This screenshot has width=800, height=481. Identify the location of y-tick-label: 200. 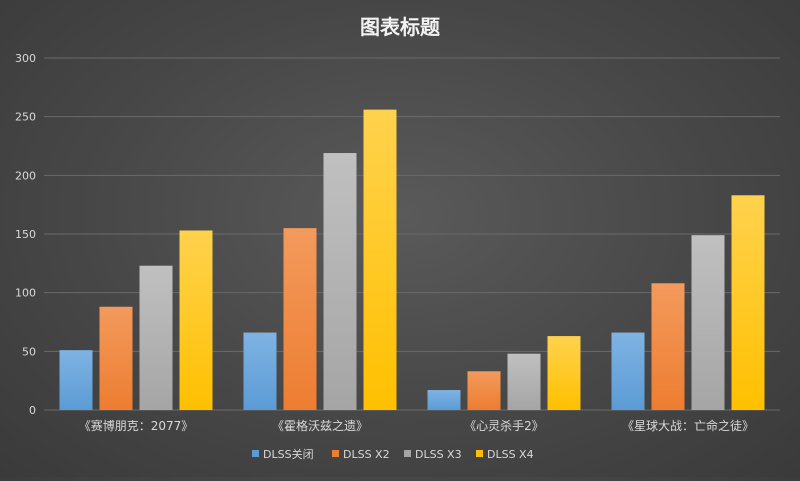
(25, 175).